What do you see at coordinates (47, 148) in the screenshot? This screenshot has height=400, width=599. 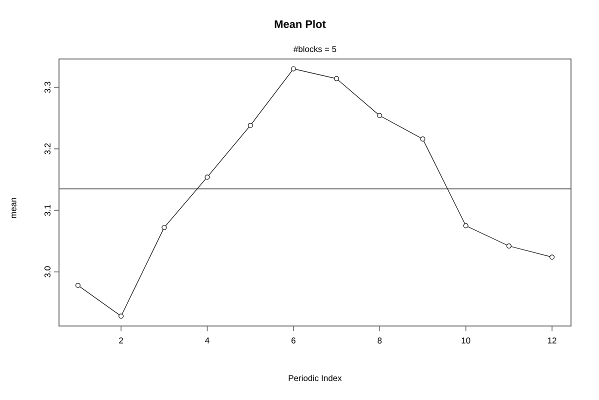 I see `y-tick-label: 3.2` at bounding box center [47, 148].